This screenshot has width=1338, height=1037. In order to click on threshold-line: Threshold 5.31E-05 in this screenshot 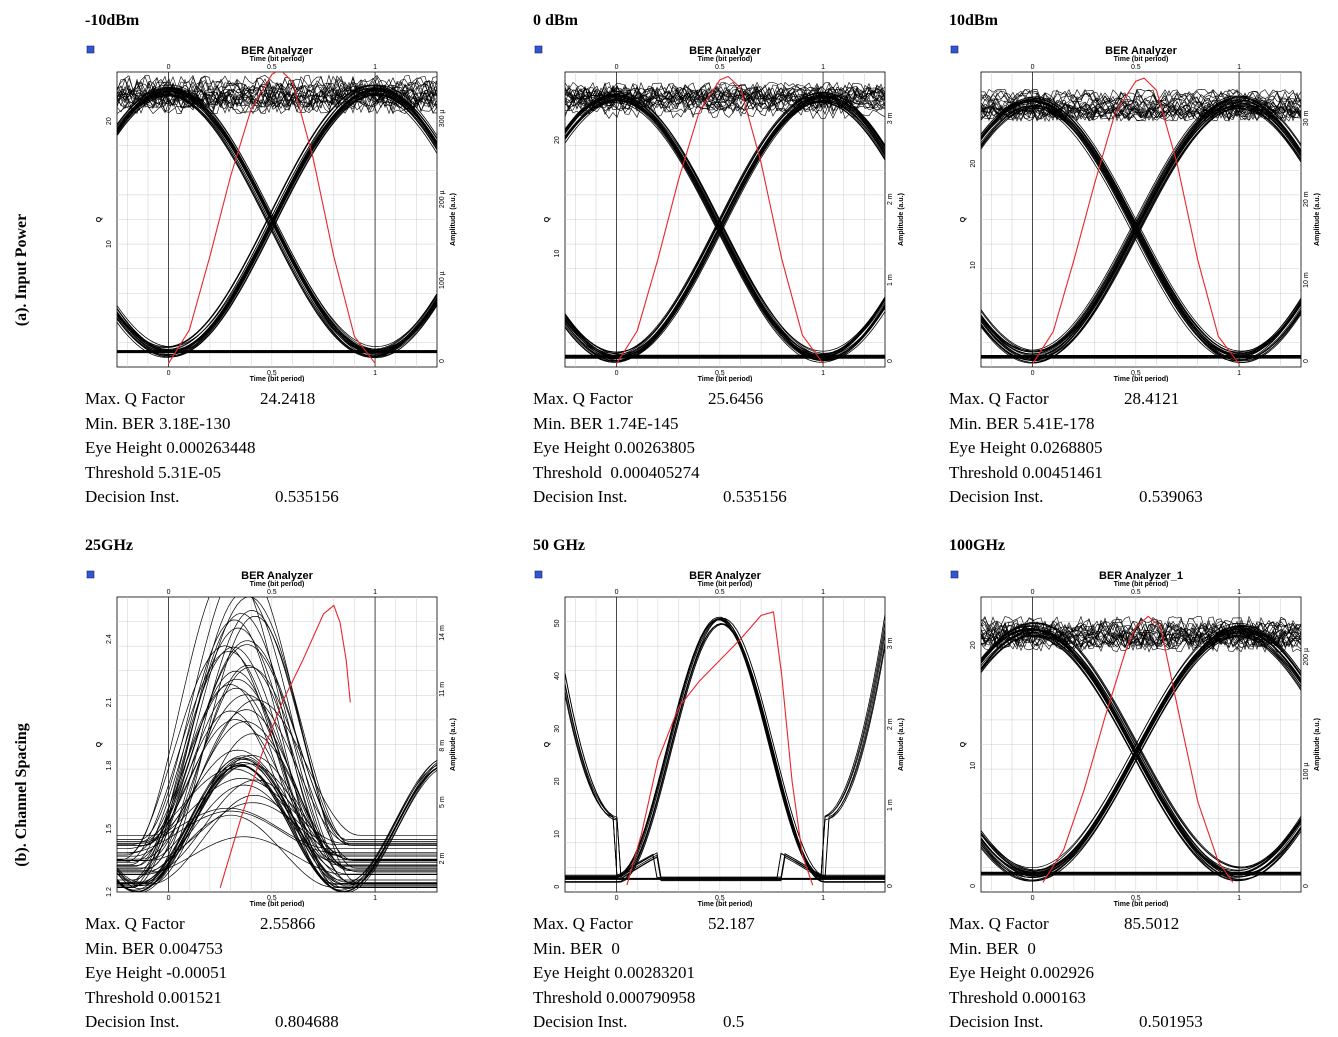, I will do `click(170, 473)`.